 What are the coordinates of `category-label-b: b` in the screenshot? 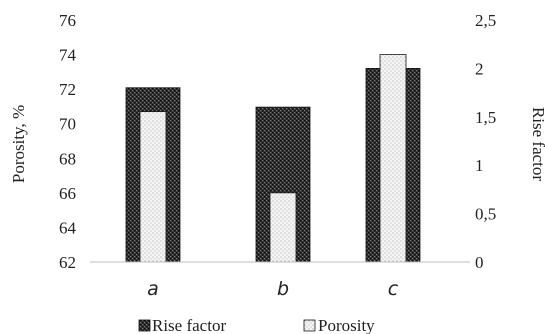 It's located at (283, 289).